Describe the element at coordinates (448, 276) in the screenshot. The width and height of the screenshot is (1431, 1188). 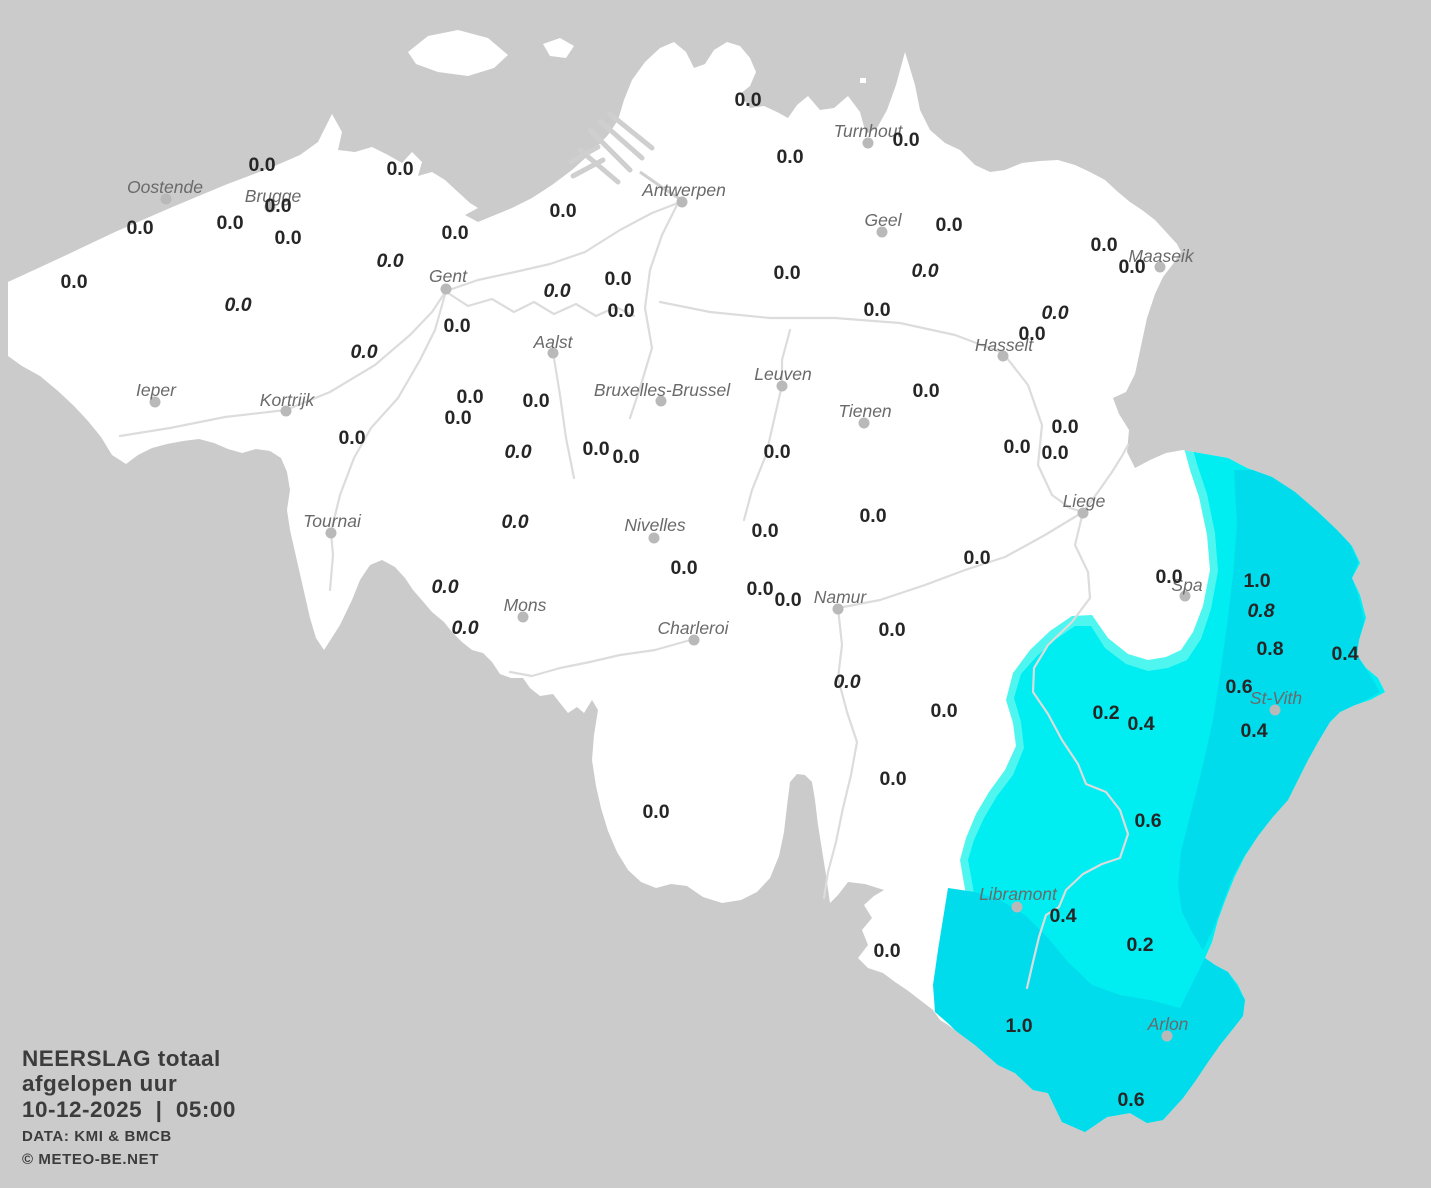
I see `city-label: Gent` at that location.